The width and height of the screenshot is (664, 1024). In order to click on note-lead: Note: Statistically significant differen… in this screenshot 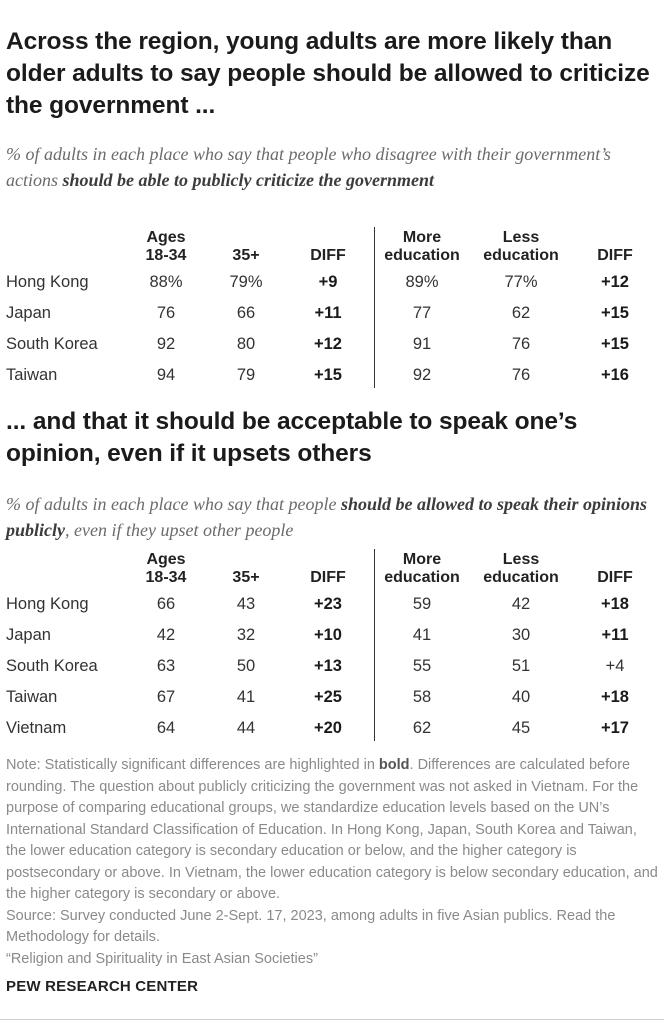, I will do `click(192, 765)`.